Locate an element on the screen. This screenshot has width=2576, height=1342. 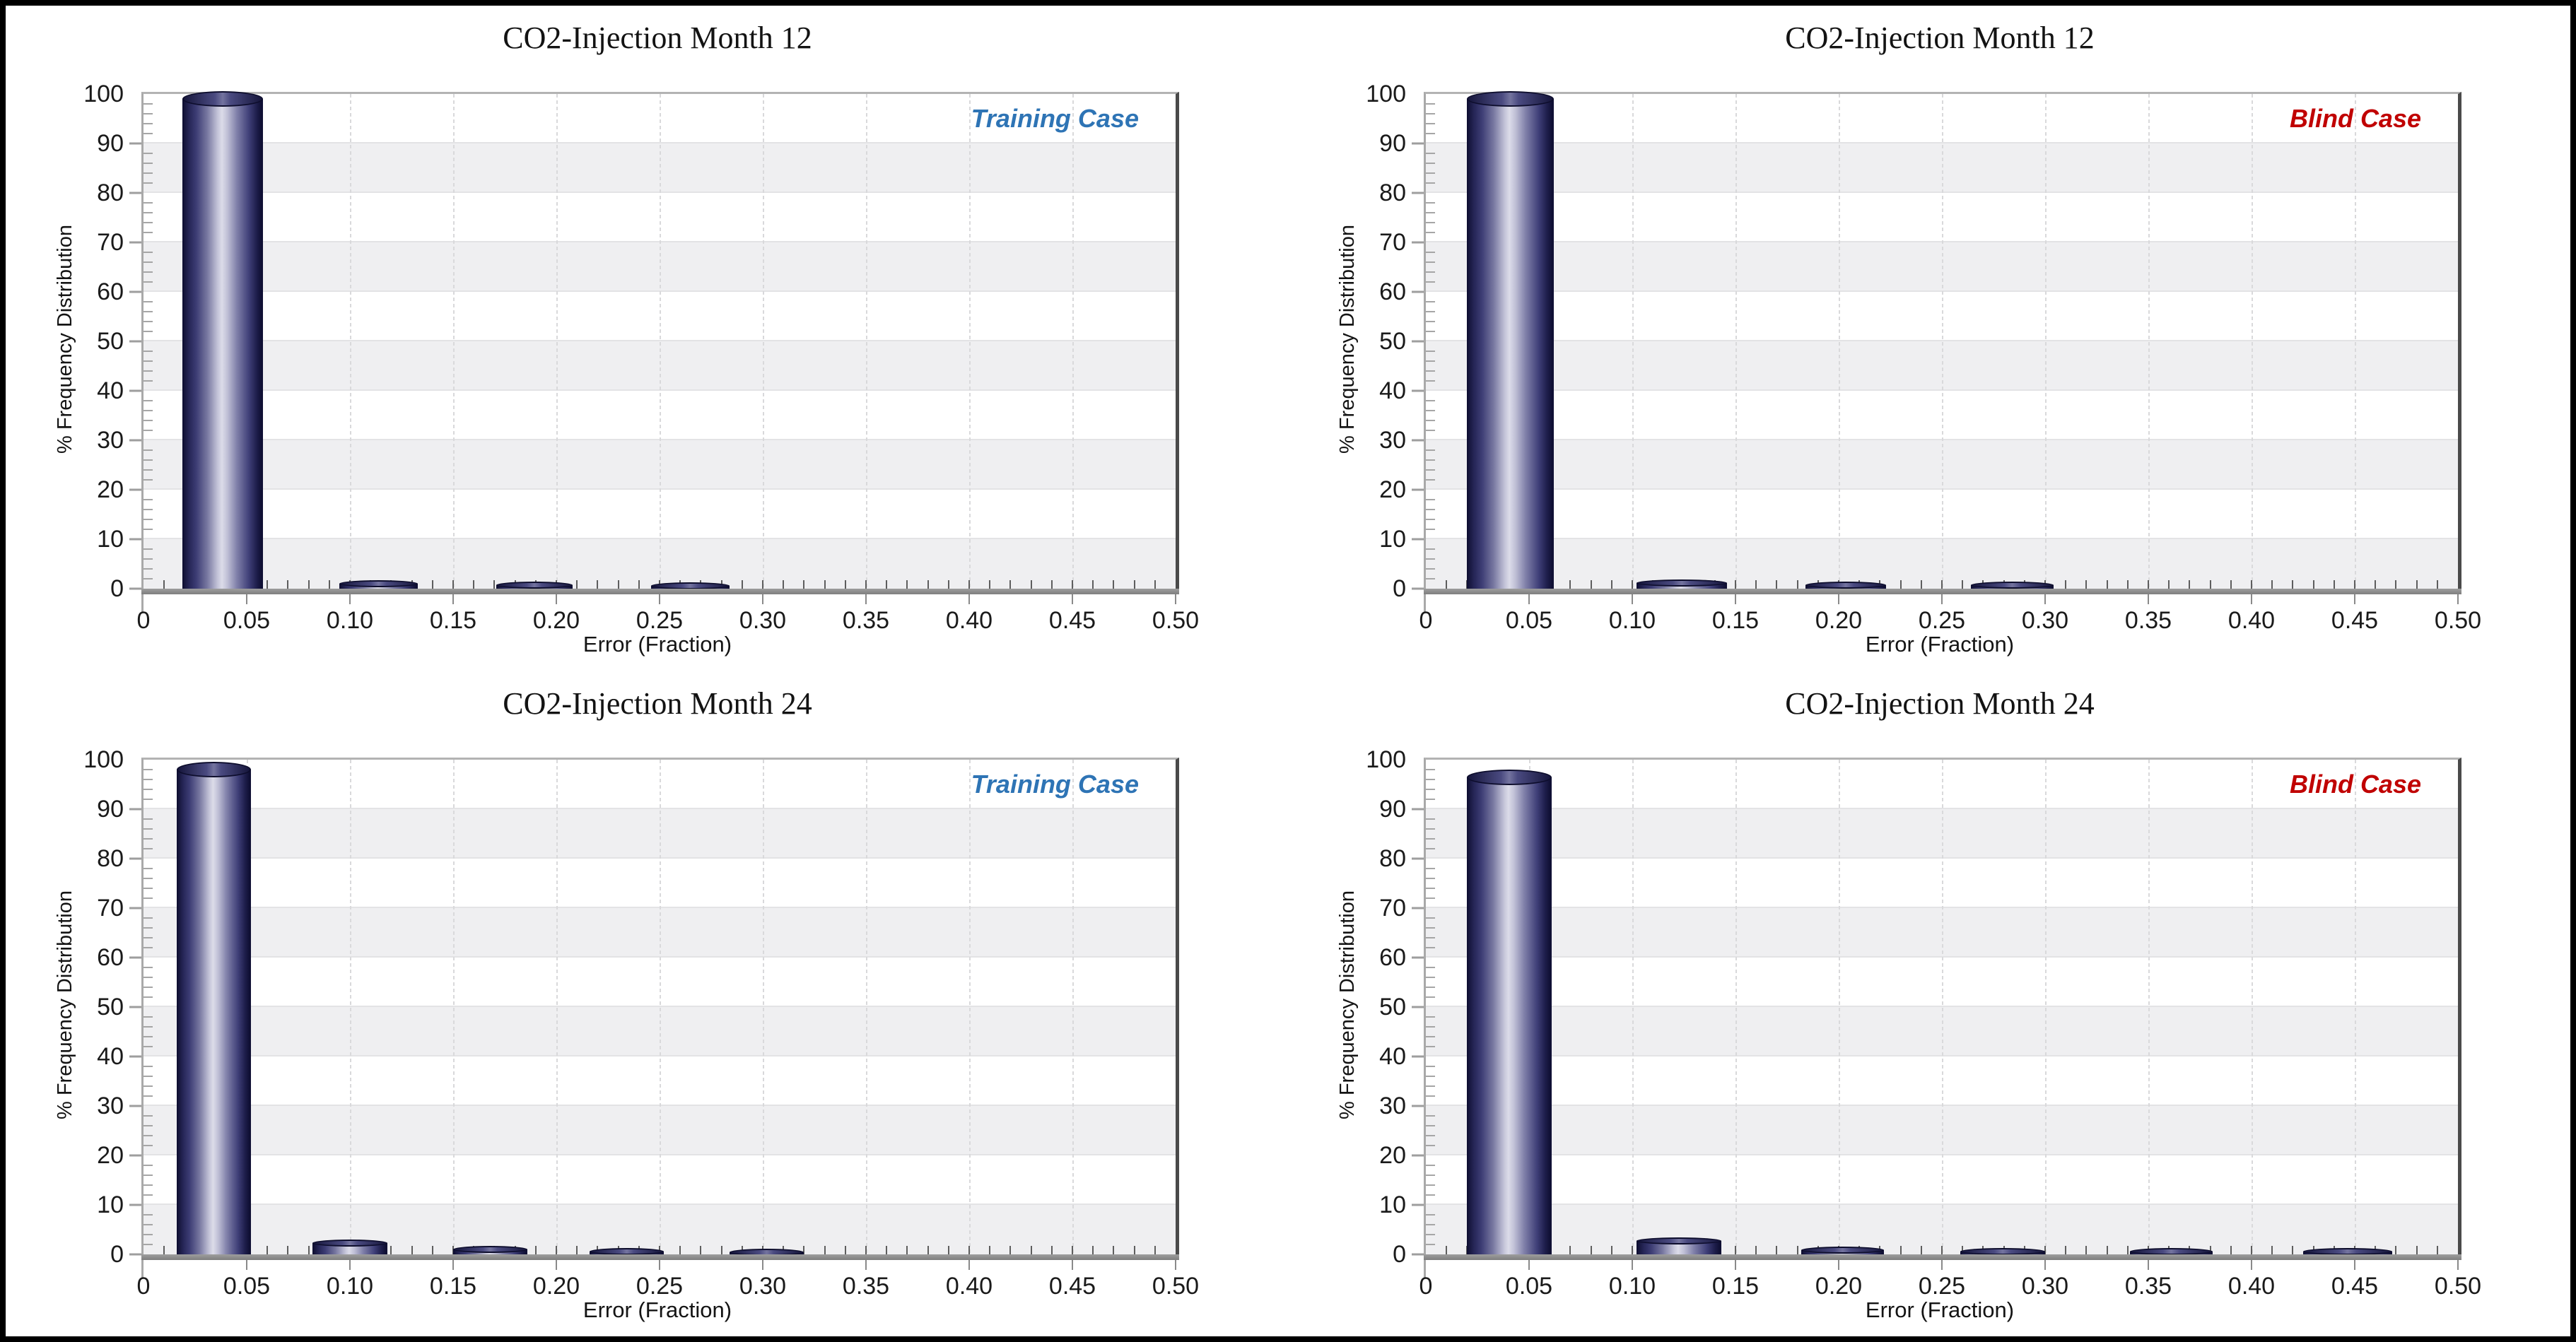
x-tick-label: 0.20 is located at coordinates (556, 620).